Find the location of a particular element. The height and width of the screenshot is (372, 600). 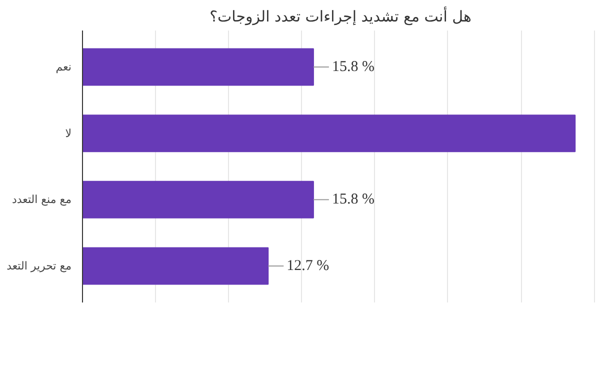

y-tick-label: مع منع التعدد is located at coordinates (42, 199).